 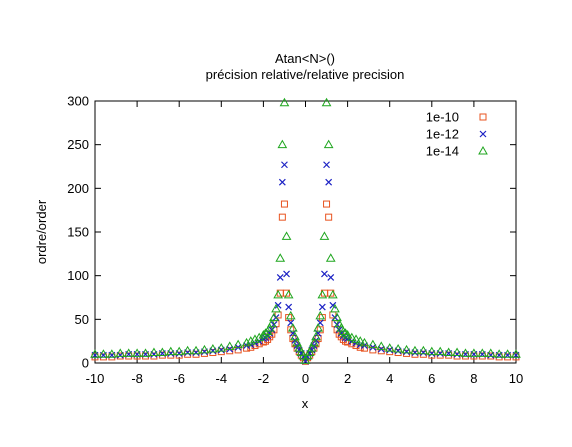 What do you see at coordinates (82, 319) in the screenshot?
I see `y-tick-label: 50` at bounding box center [82, 319].